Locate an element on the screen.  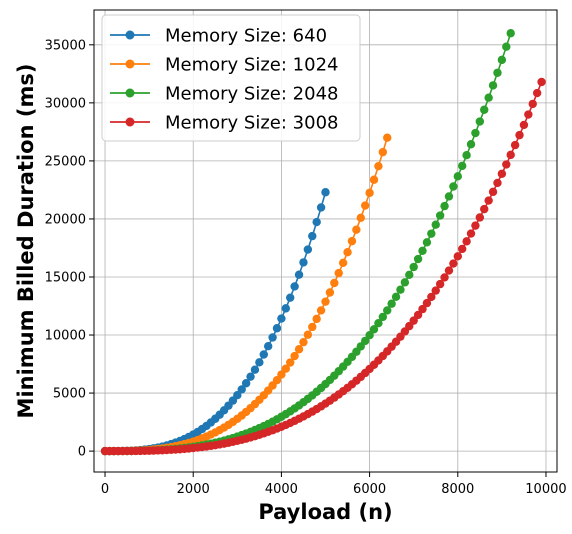
y-tick-label: 0 is located at coordinates (82, 452).